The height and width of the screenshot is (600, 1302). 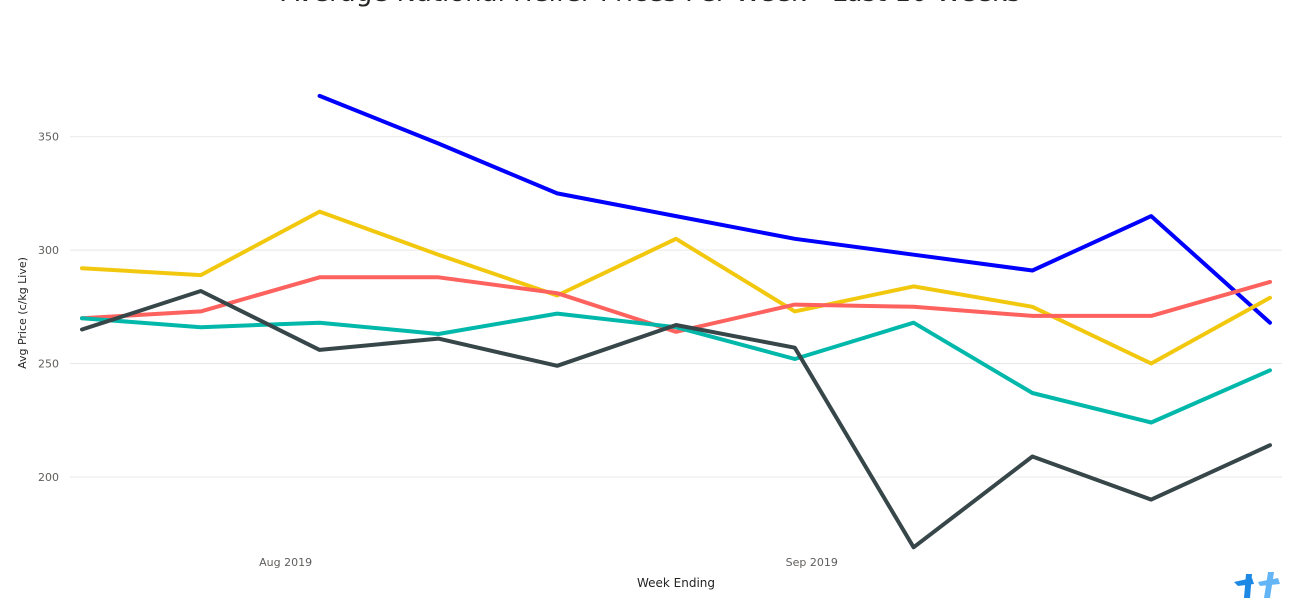 What do you see at coordinates (812, 562) in the screenshot?
I see `x-tick-label: Sep 2019` at bounding box center [812, 562].